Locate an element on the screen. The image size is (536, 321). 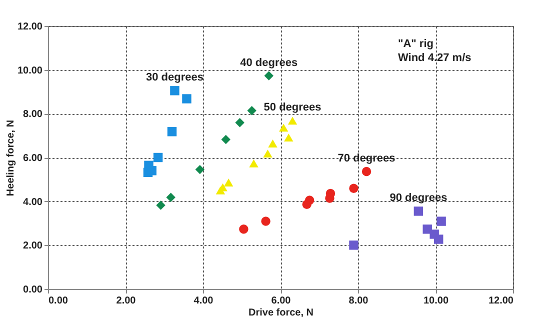
y-tick-label: 2.00 is located at coordinates (33, 246).